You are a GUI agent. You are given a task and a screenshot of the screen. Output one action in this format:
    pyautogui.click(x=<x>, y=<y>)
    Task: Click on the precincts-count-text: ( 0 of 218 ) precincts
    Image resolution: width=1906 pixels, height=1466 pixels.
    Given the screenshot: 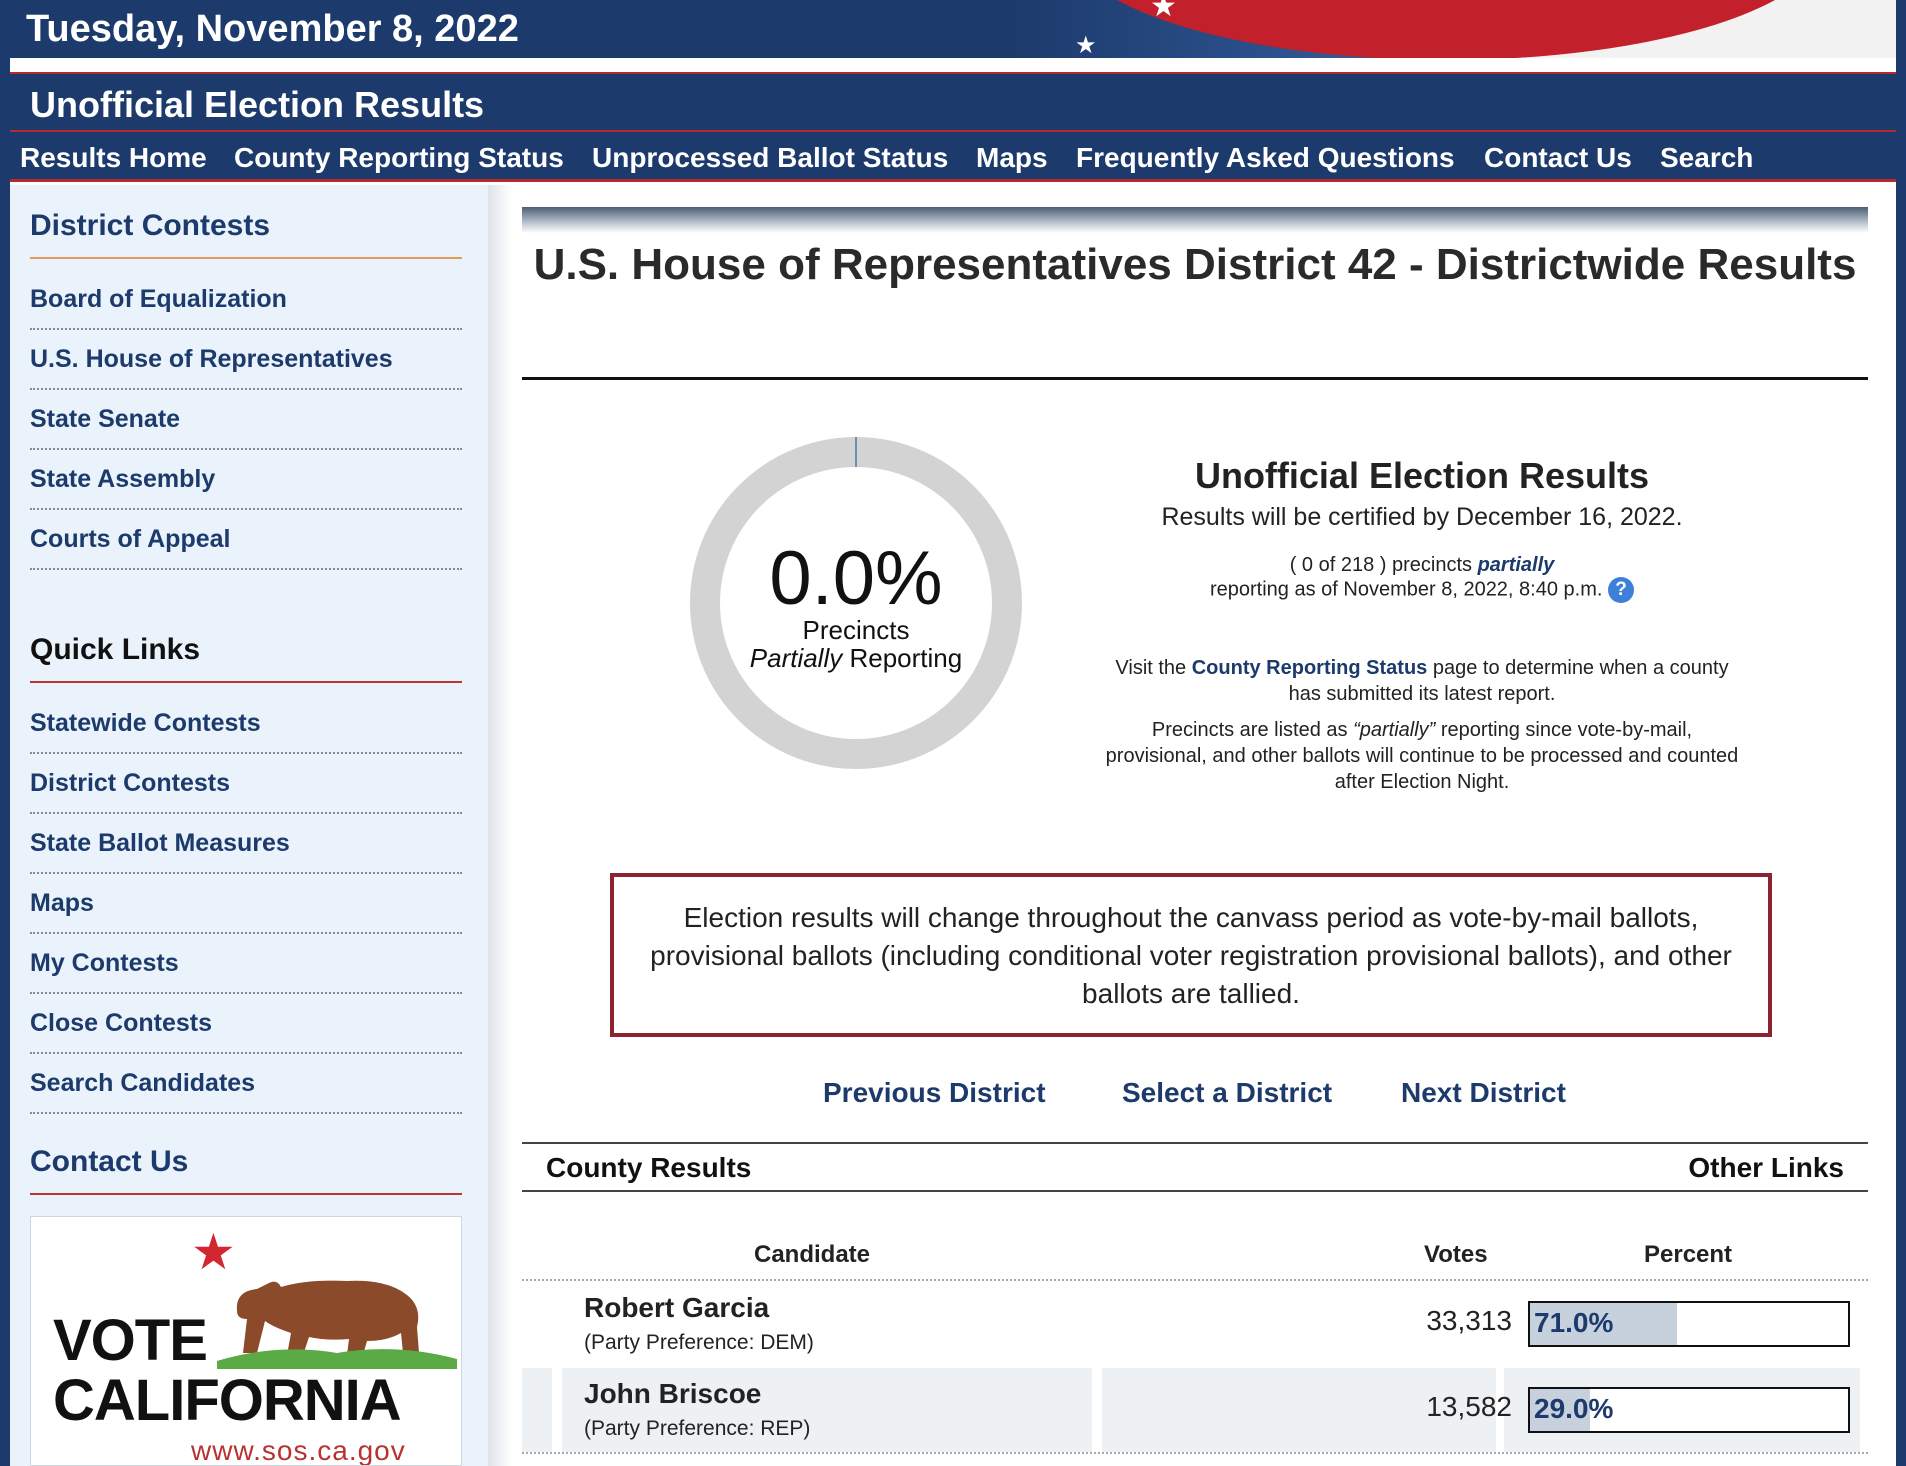 What is the action you would take?
    pyautogui.click(x=1383, y=565)
    